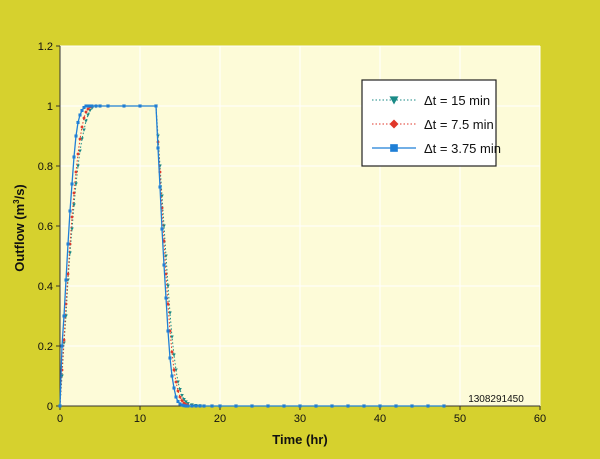 Image resolution: width=600 pixels, height=459 pixels. Describe the element at coordinates (459, 124) in the screenshot. I see `legend-label: Δt = 7.5 min` at that location.